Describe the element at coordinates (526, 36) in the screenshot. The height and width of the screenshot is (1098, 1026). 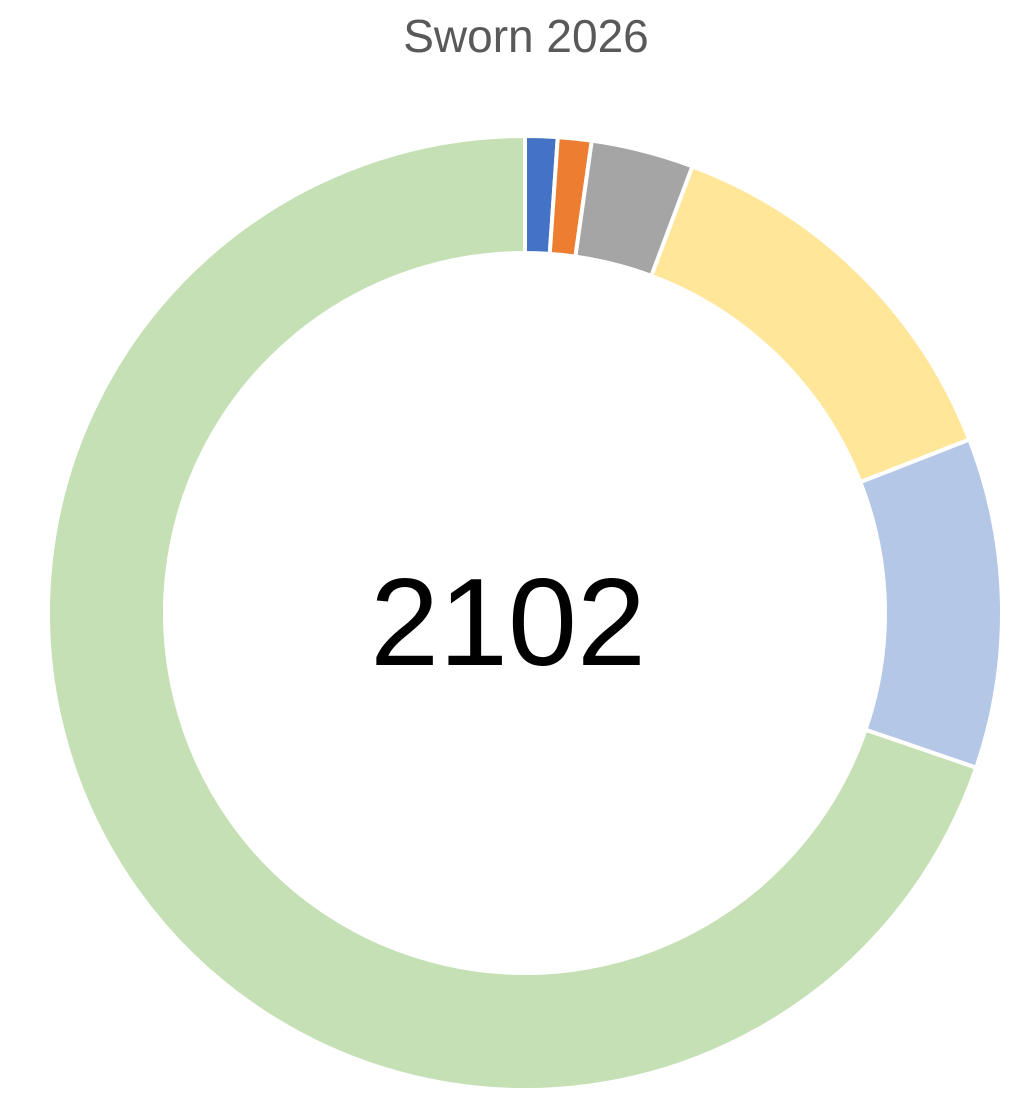
I see `chart-title: Sworn 2026` at that location.